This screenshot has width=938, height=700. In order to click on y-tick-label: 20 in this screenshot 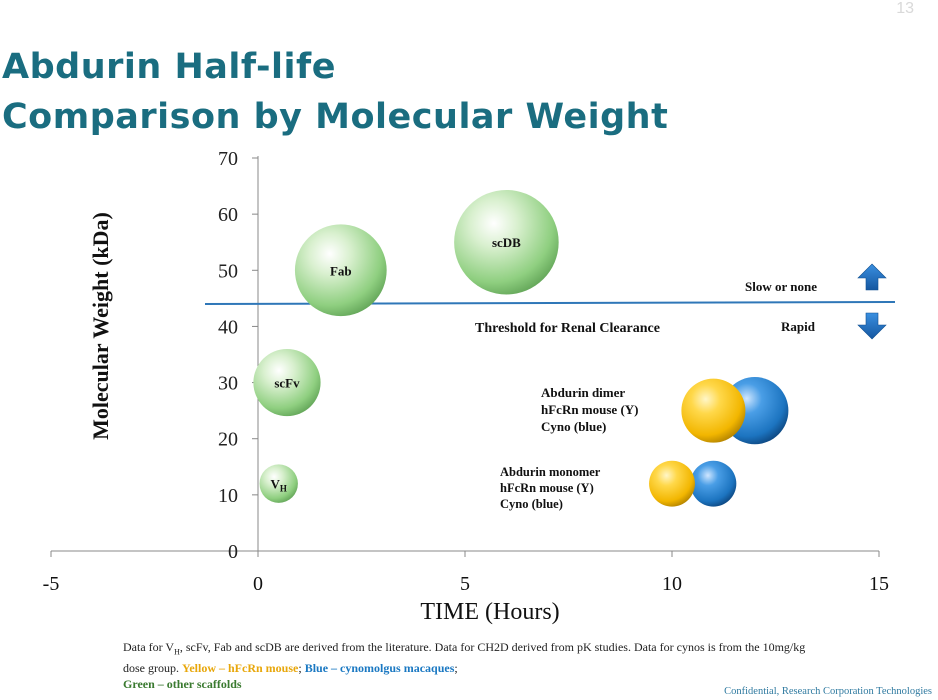, I will do `click(228, 440)`.